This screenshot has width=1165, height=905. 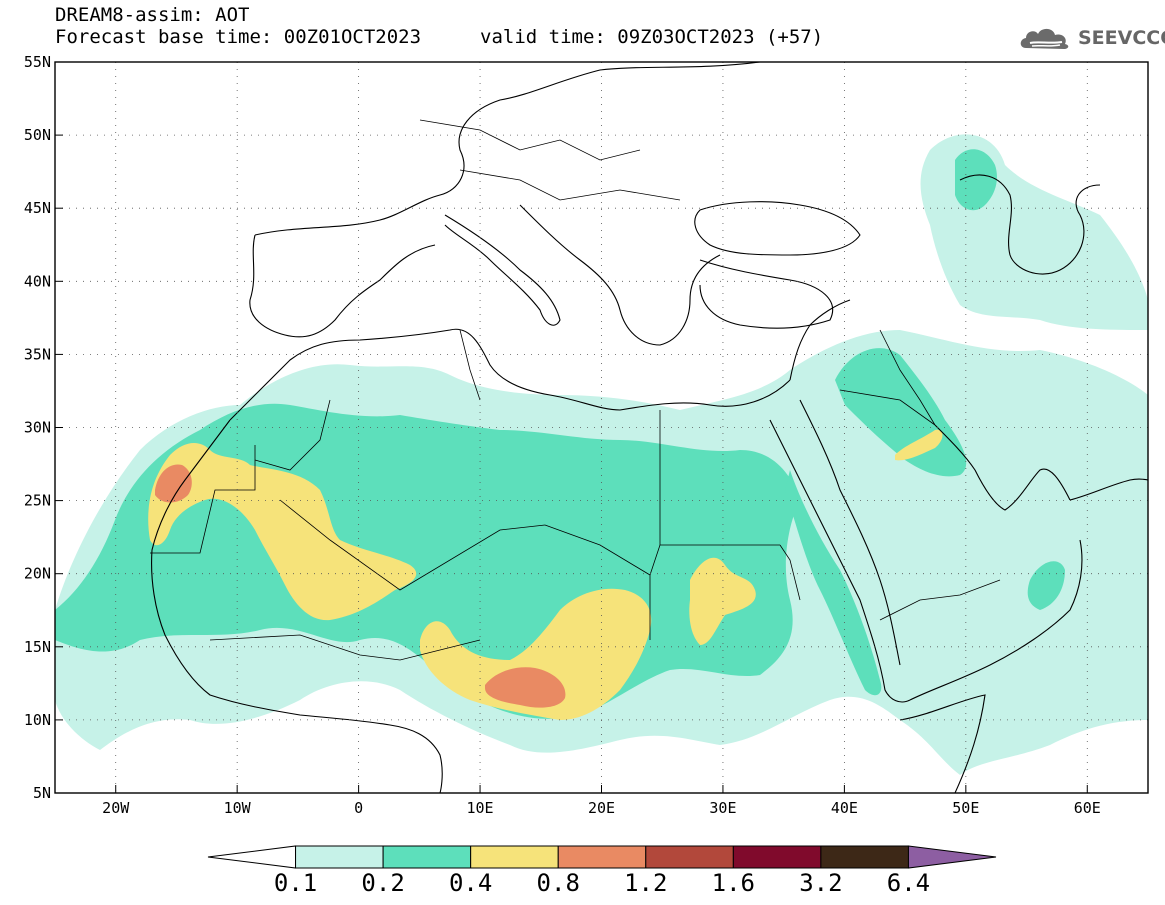 What do you see at coordinates (597, 582) in the screenshot?
I see `border-libya-chad` at bounding box center [597, 582].